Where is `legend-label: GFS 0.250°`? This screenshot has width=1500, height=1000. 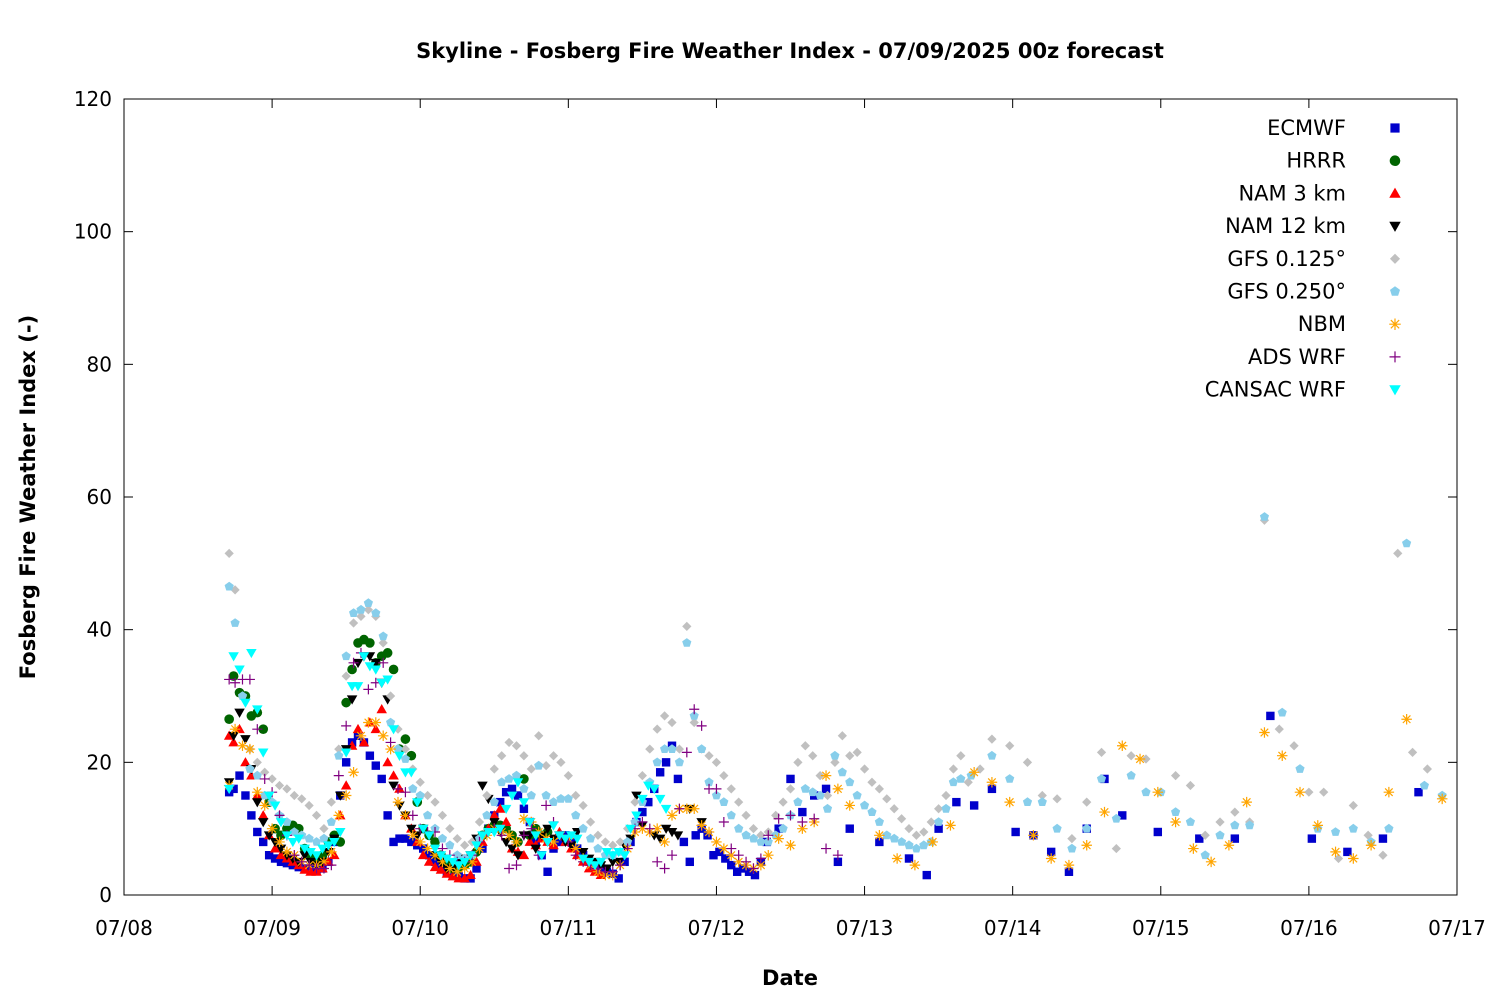
legend-label: GFS 0.250° is located at coordinates (1286, 292).